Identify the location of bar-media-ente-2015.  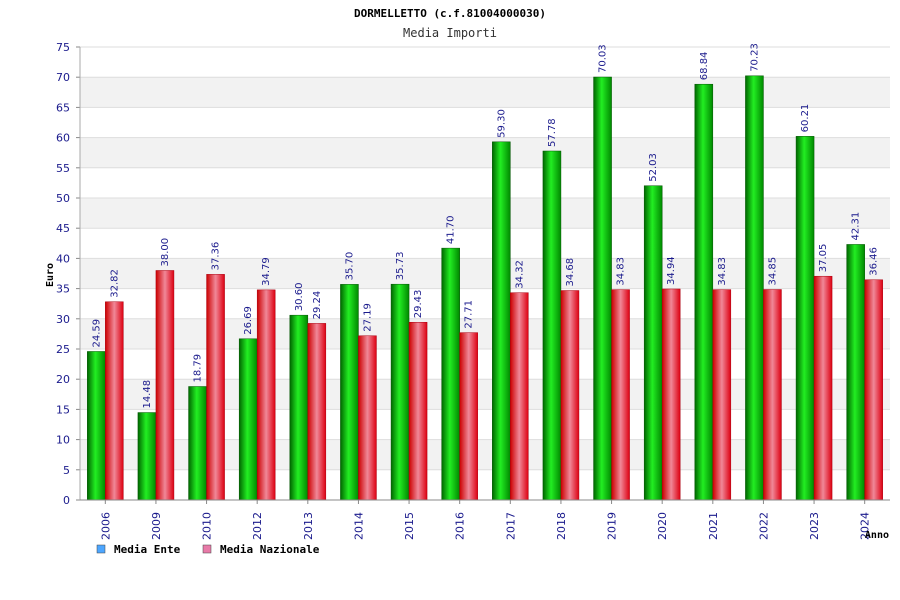
(400, 392).